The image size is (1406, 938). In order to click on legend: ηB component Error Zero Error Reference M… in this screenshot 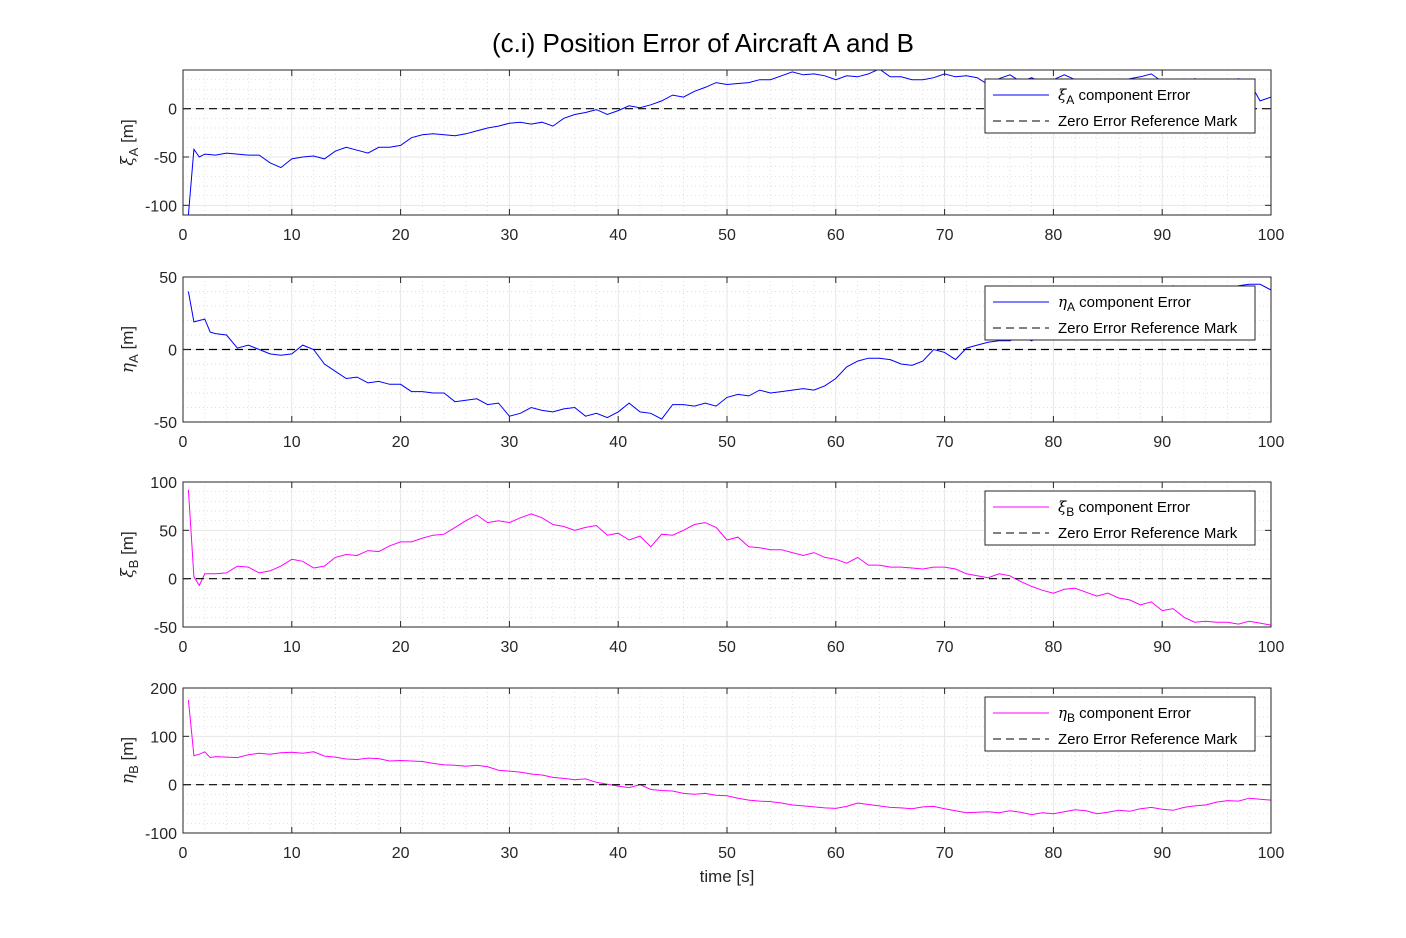, I will do `click(1120, 724)`.